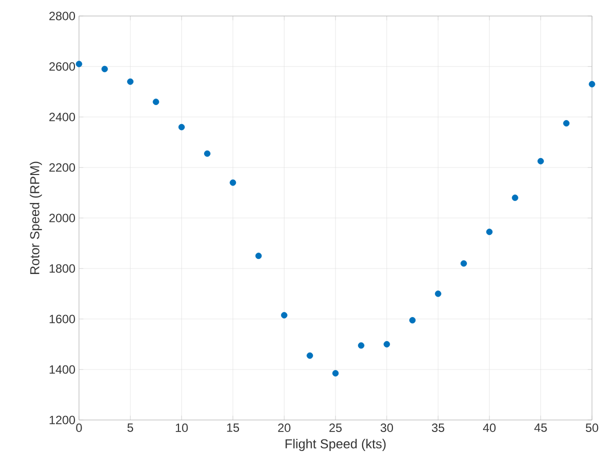 The width and height of the screenshot is (605, 471). What do you see at coordinates (336, 444) in the screenshot?
I see `x-axis-title: Flight Speed (kts)` at bounding box center [336, 444].